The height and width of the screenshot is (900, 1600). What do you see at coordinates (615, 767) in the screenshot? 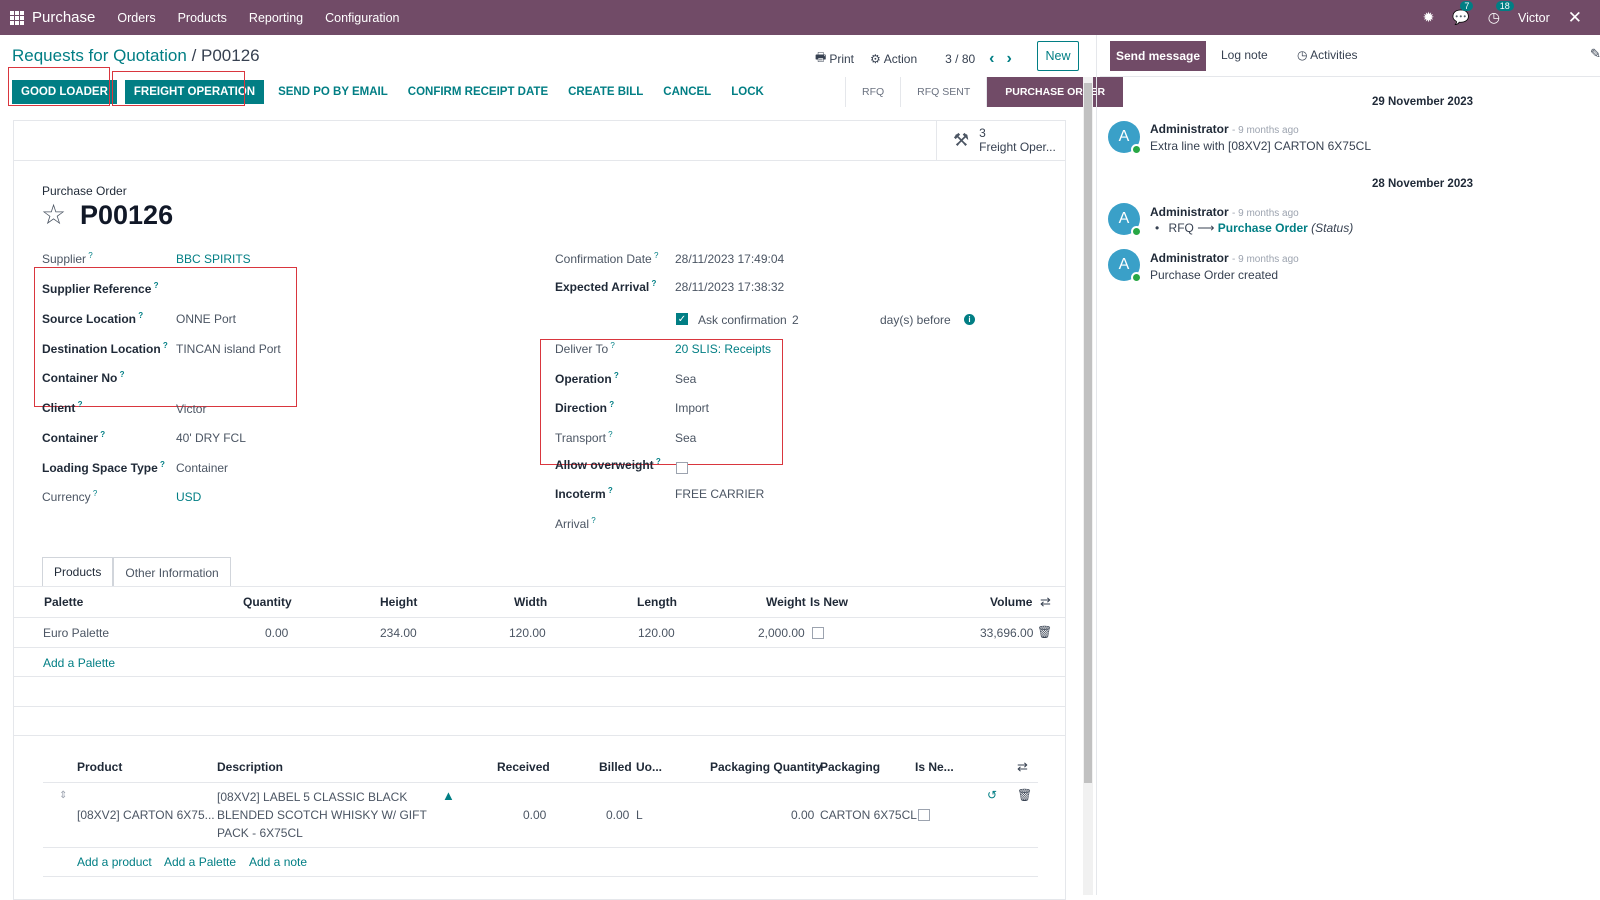
I see `col-billed: Billed` at bounding box center [615, 767].